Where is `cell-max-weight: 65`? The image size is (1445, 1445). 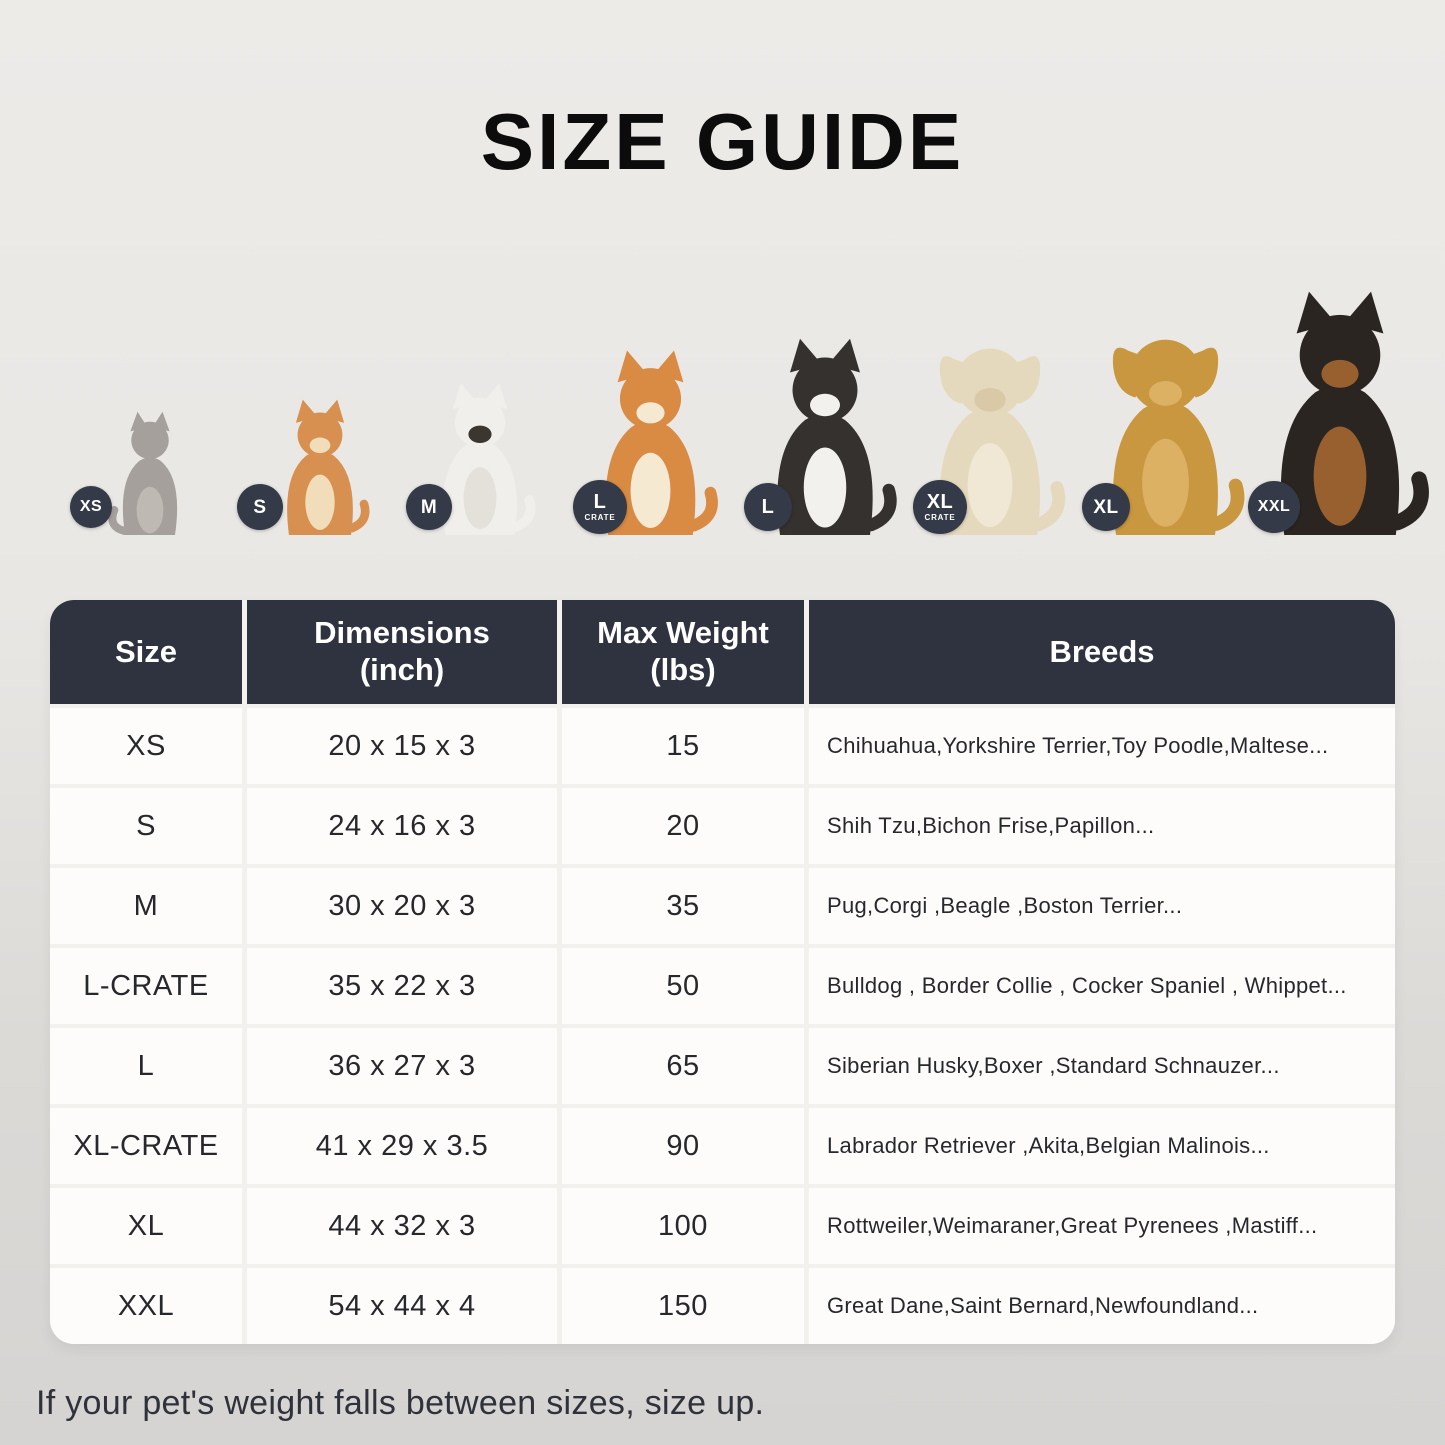
cell-max-weight: 65 is located at coordinates (683, 1066).